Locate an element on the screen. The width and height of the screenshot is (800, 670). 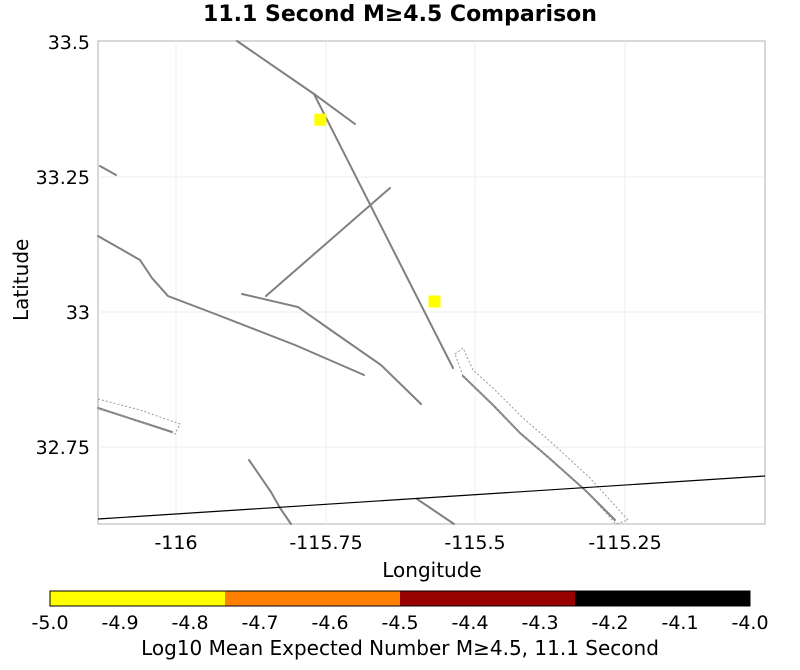
x-axis-label: Longitude is located at coordinates (432, 570).